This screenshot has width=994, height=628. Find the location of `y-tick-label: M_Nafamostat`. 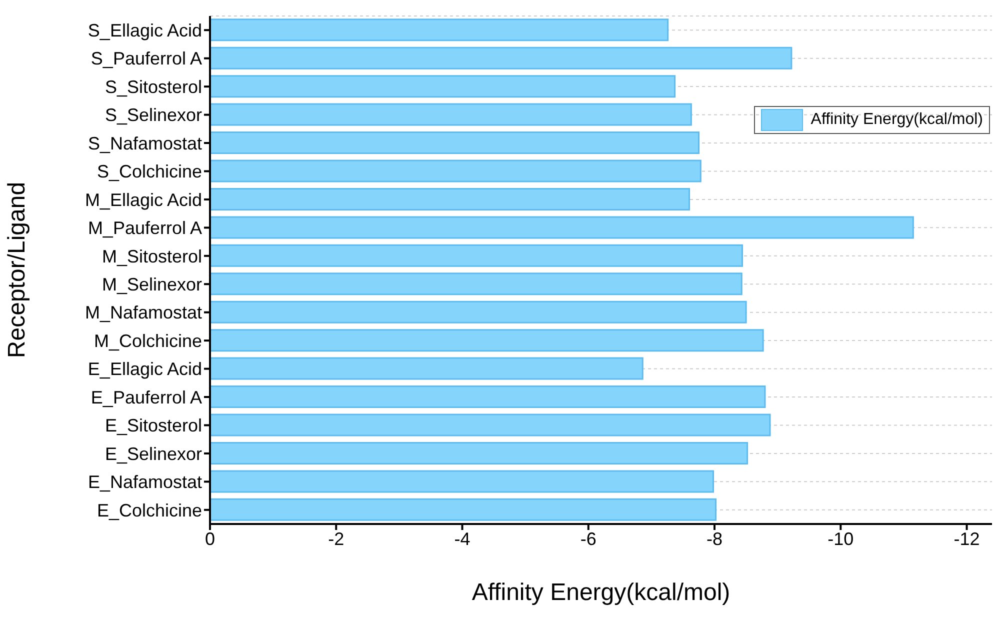

y-tick-label: M_Nafamostat is located at coordinates (143, 312).